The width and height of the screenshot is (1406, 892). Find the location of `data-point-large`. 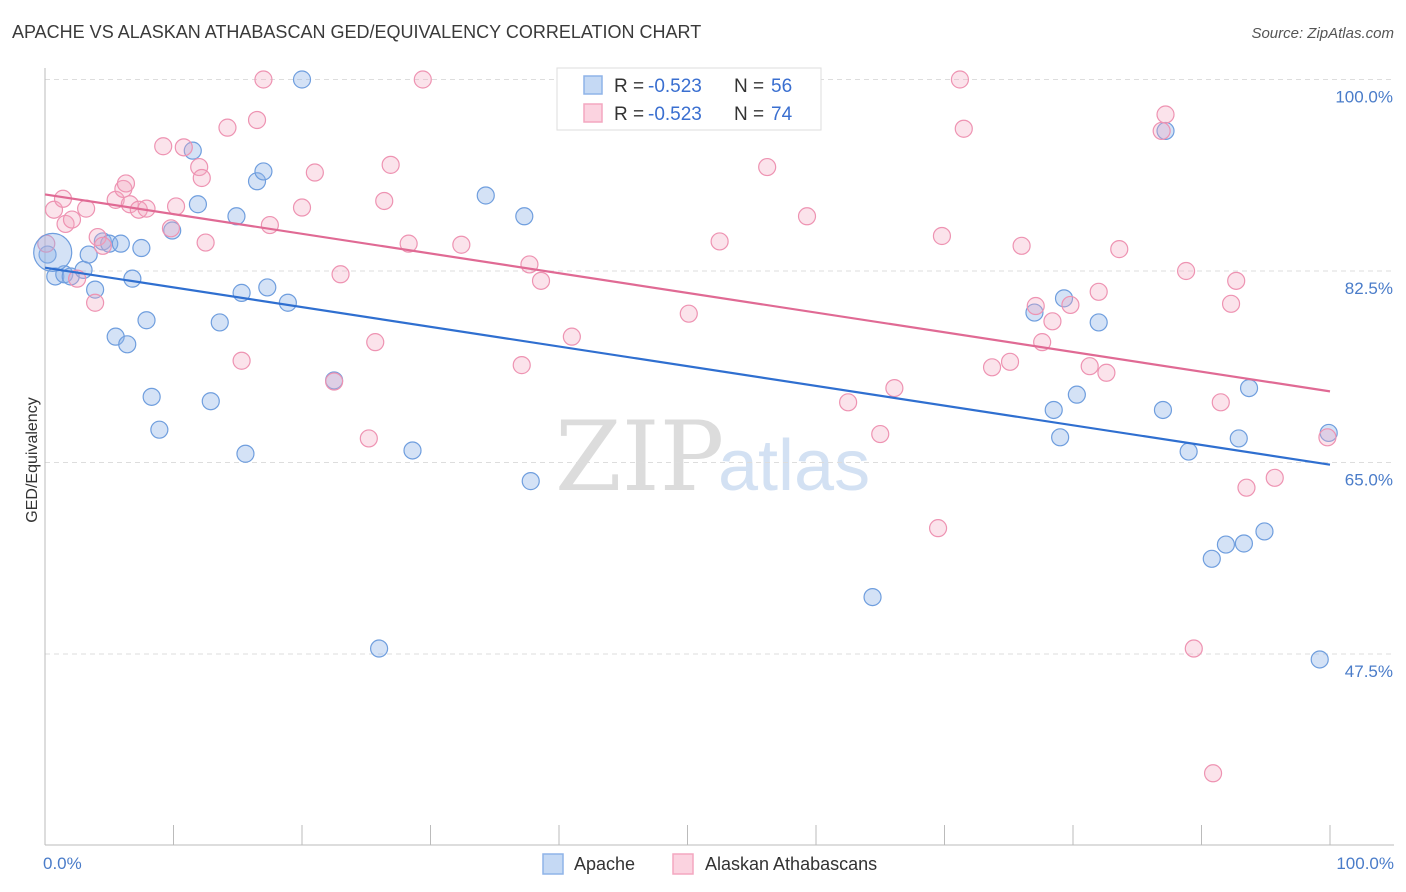

data-point-large is located at coordinates (53, 252).